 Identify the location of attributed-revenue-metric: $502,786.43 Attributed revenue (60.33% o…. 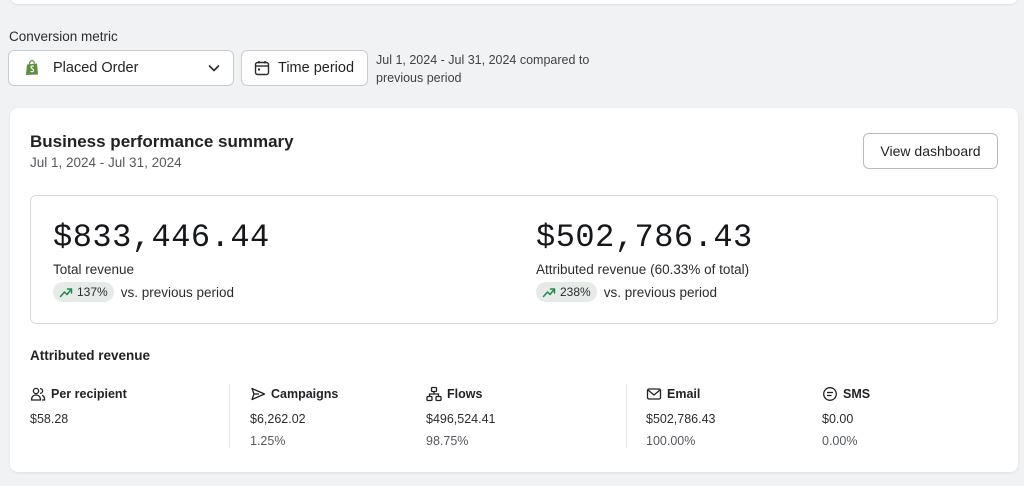
(644, 260).